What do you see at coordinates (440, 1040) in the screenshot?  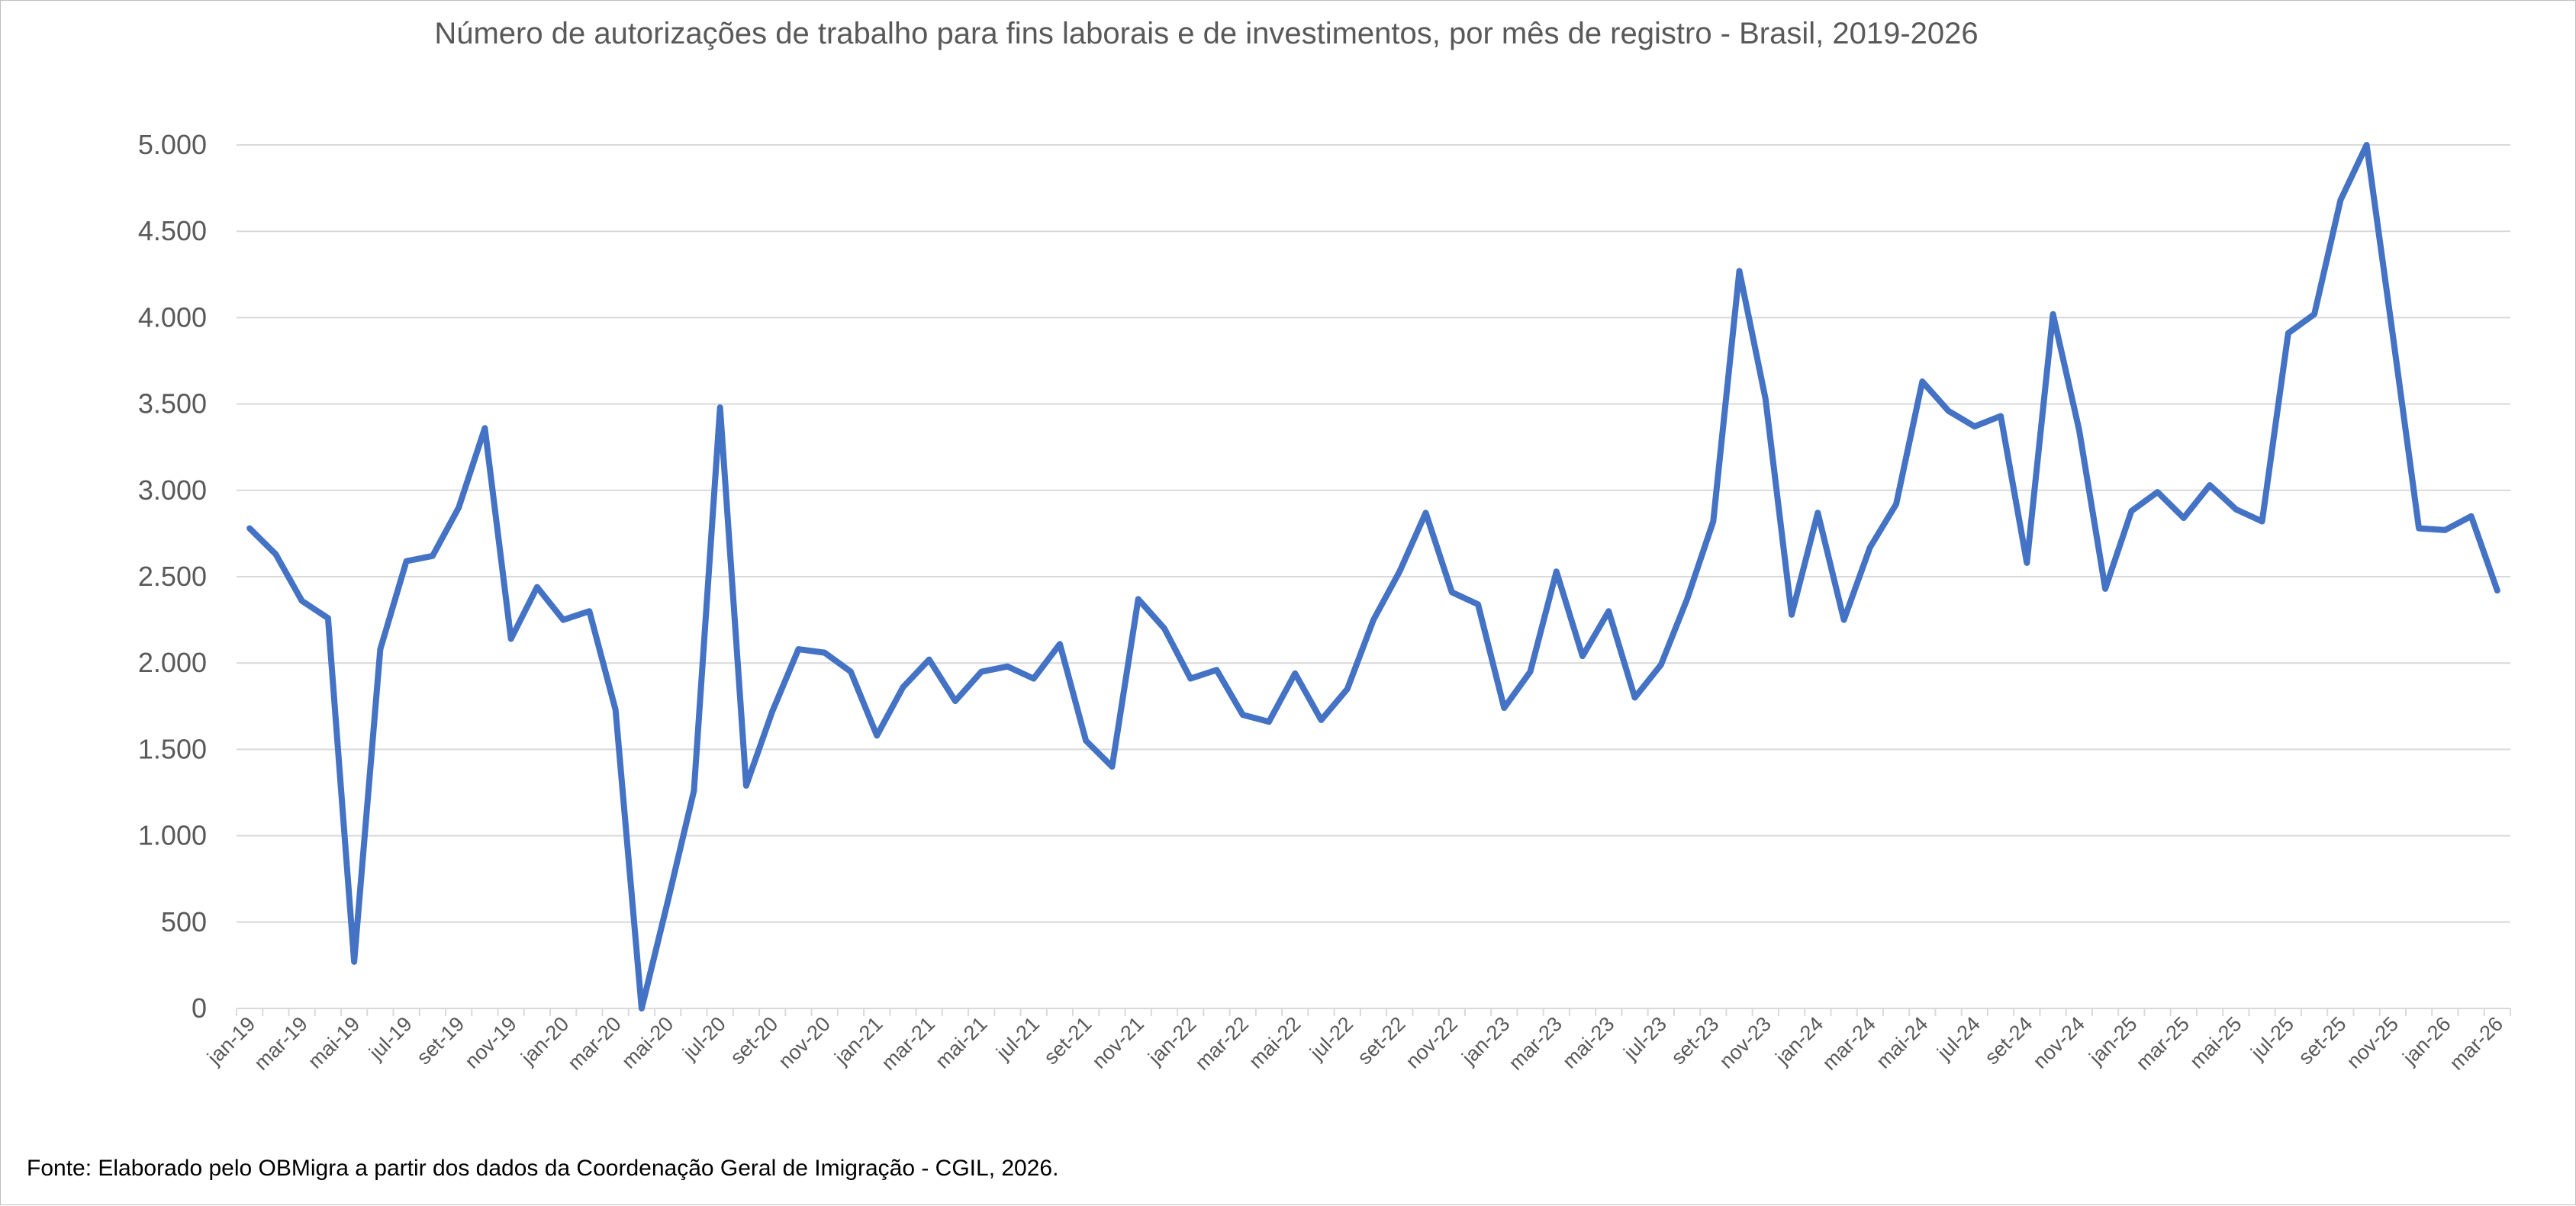 I see `x-tick-label: set-19` at bounding box center [440, 1040].